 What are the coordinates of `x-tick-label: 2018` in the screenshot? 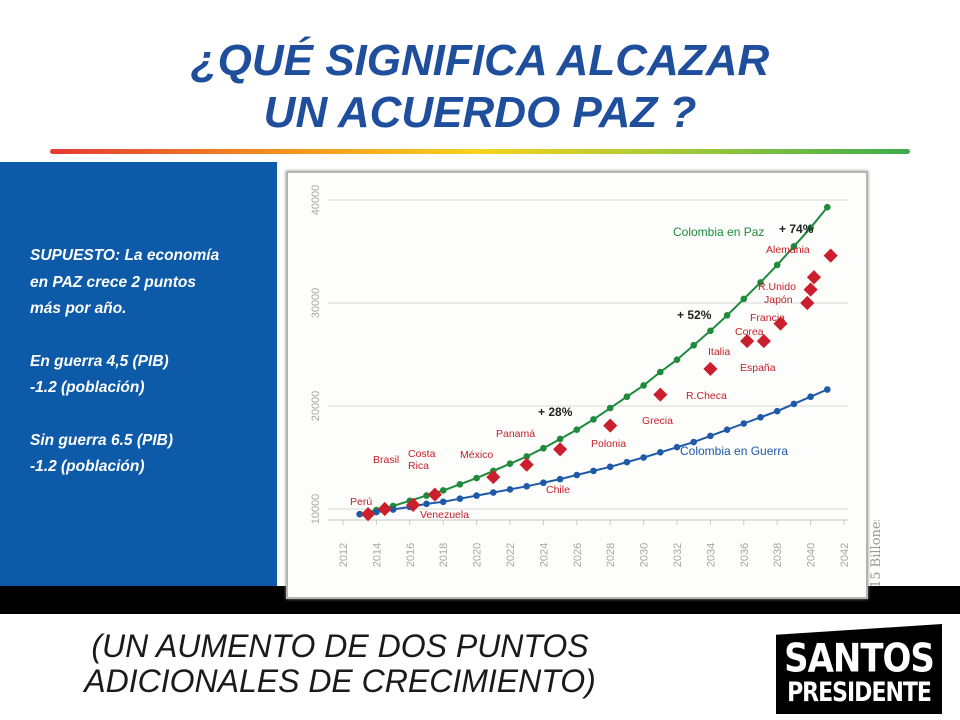 It's located at (444, 555).